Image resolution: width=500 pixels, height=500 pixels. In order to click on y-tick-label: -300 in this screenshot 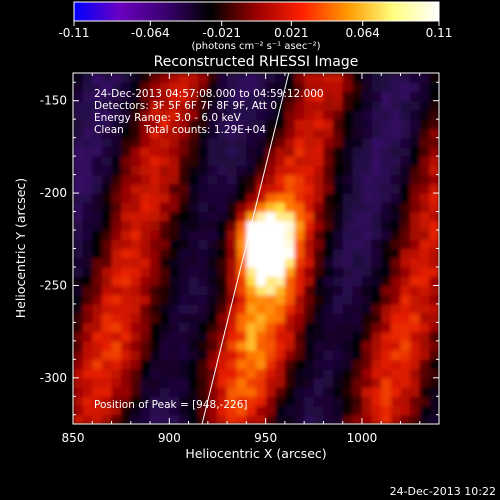, I will do `click(53, 378)`.